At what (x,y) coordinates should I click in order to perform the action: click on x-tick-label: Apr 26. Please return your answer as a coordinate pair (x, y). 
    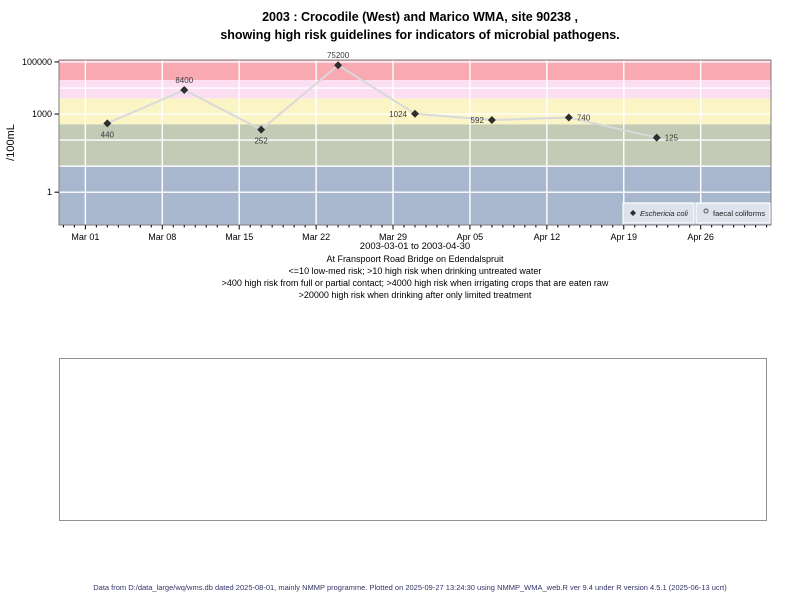
    Looking at the image, I should click on (700, 237).